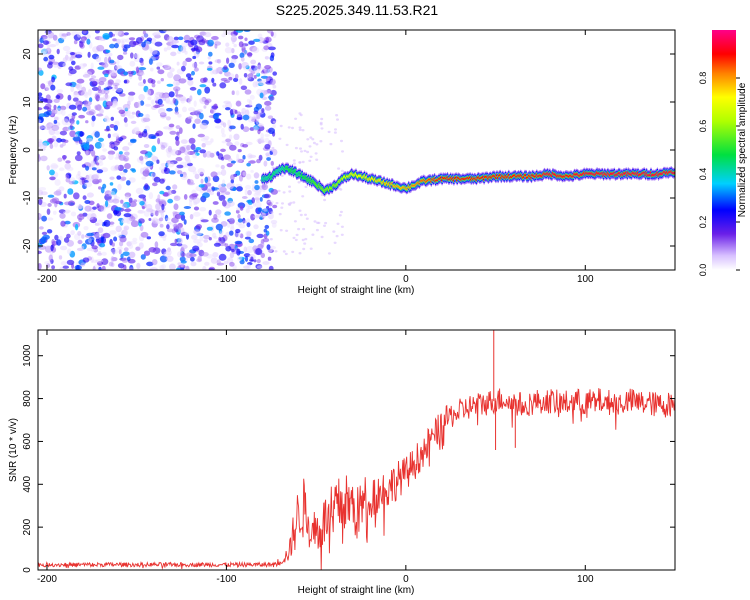  I want to click on signal-track, so click(468, 179).